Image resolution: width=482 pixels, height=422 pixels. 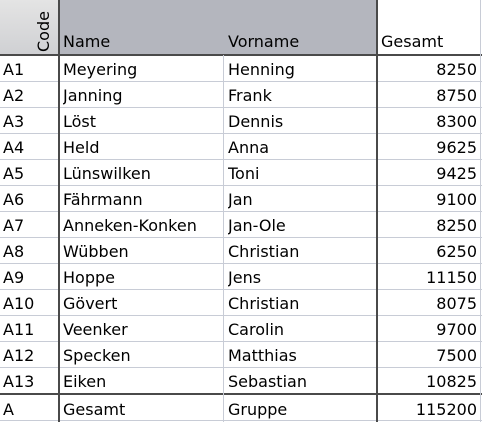 What do you see at coordinates (456, 329) in the screenshot?
I see `cell-gesamt: 9700` at bounding box center [456, 329].